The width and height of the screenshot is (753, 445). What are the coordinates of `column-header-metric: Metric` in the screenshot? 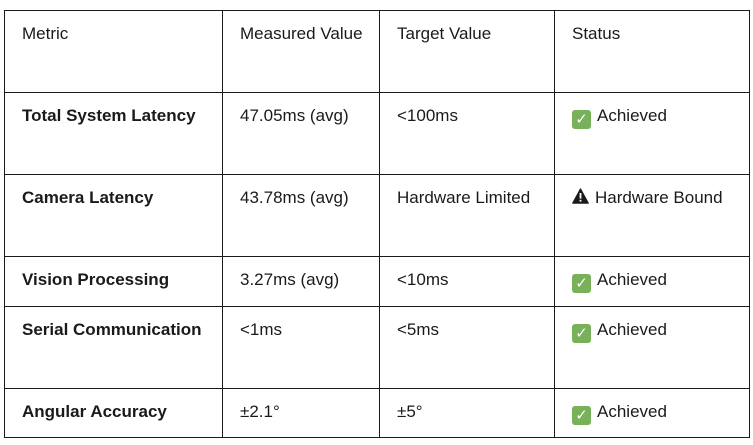 It's located at (113, 51).